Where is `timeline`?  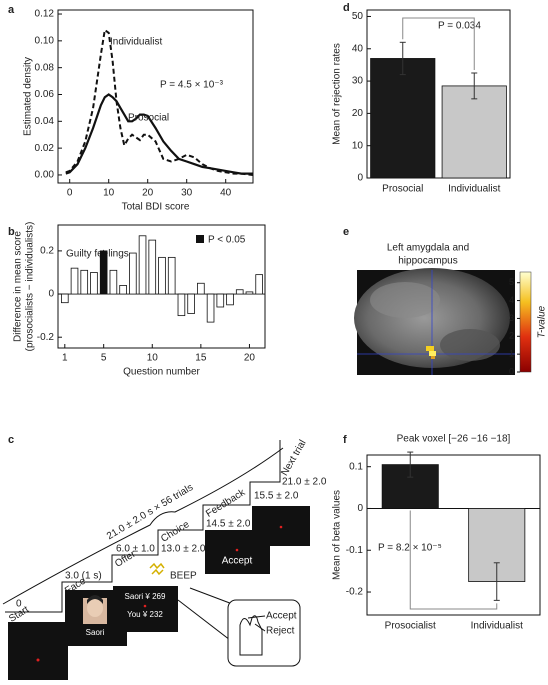 timeline is located at coordinates (143, 526).